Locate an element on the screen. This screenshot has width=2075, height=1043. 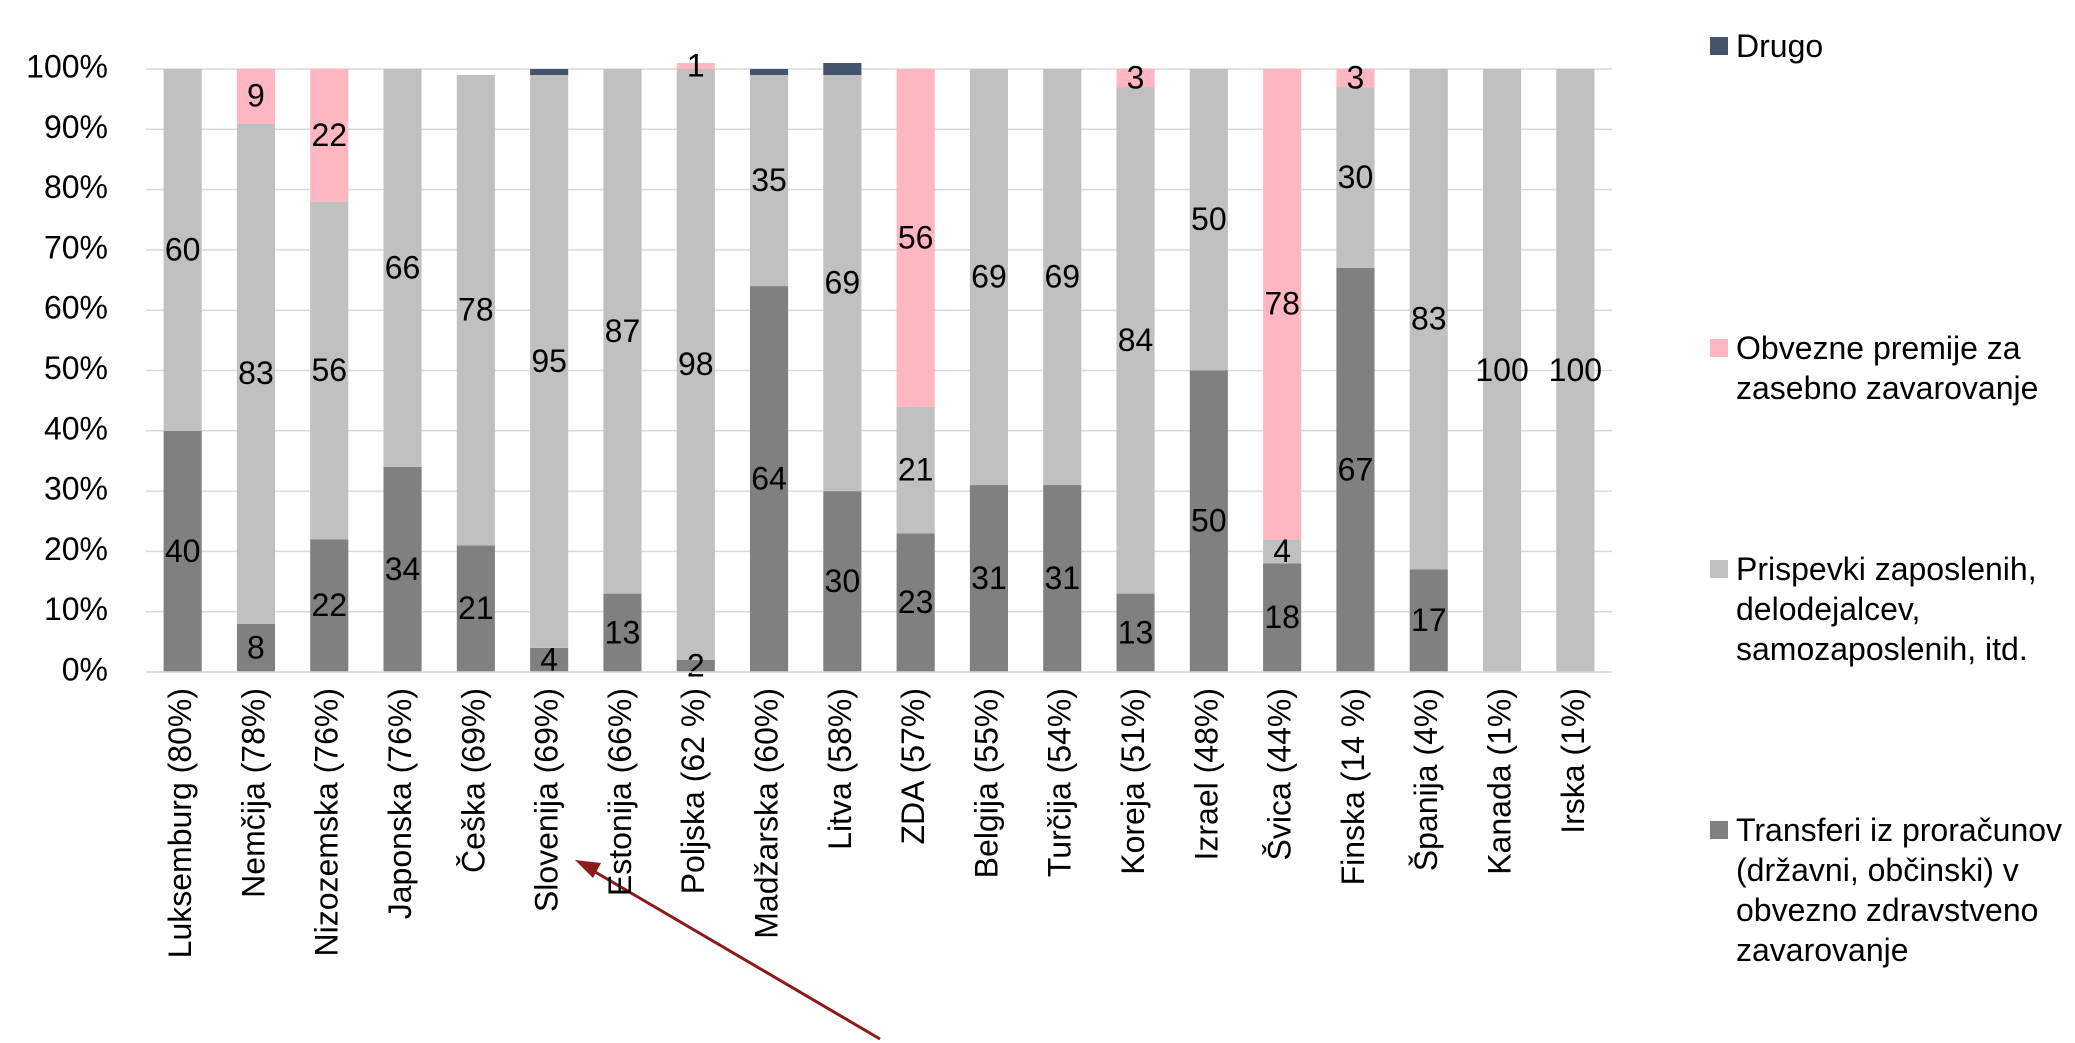
y-tick-label: 80% is located at coordinates (76, 187).